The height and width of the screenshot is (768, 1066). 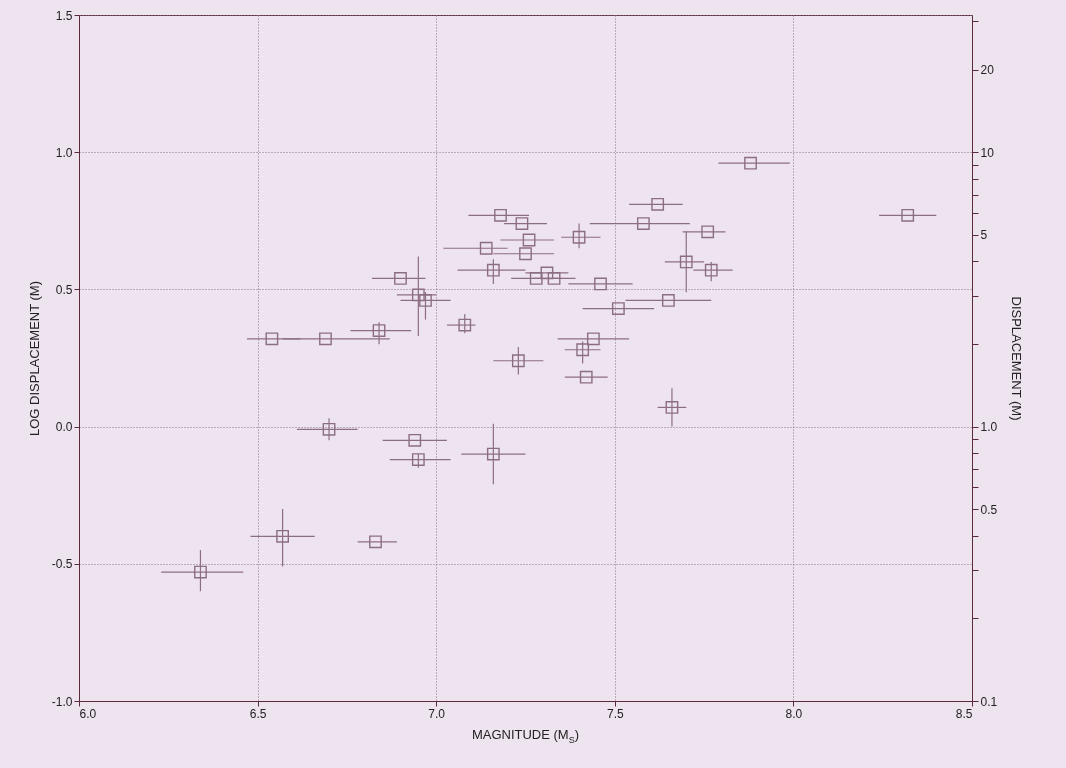 What do you see at coordinates (989, 427) in the screenshot?
I see `y2-tick-label: 1.0` at bounding box center [989, 427].